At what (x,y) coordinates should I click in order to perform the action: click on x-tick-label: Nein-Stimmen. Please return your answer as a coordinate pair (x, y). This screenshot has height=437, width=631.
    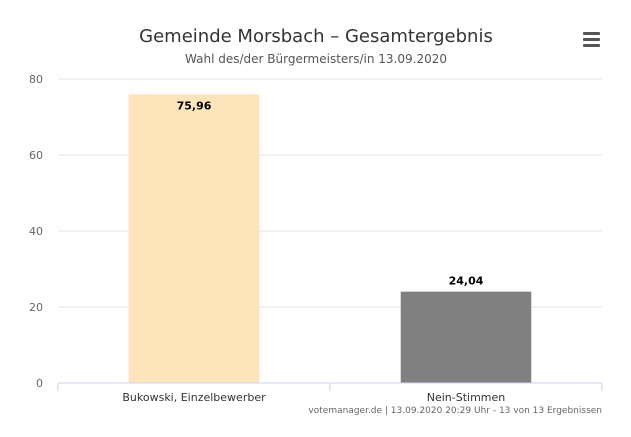
    Looking at the image, I should click on (466, 397).